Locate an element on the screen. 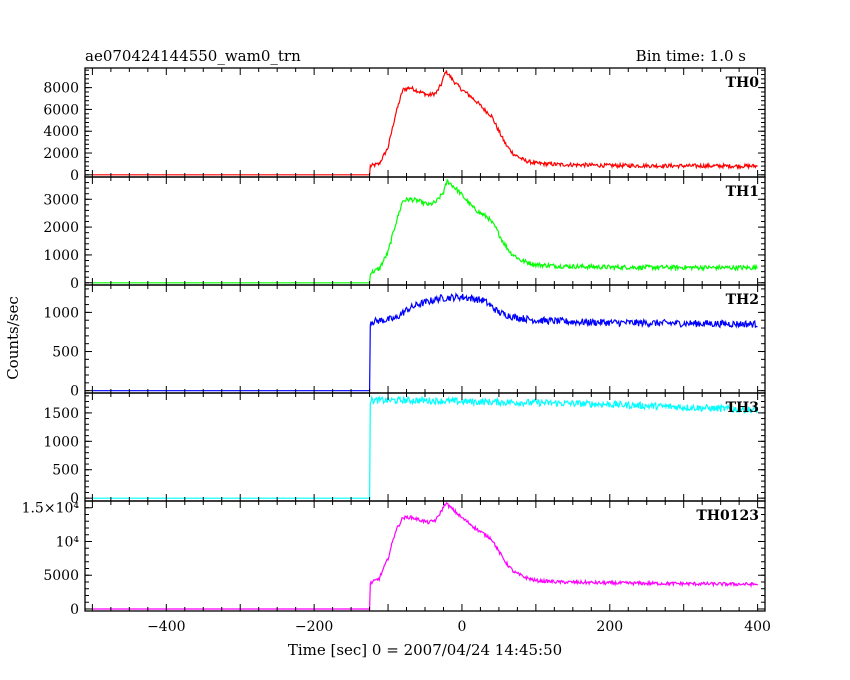 The width and height of the screenshot is (850, 680). y-tick-label: 8000 is located at coordinates (61, 89).